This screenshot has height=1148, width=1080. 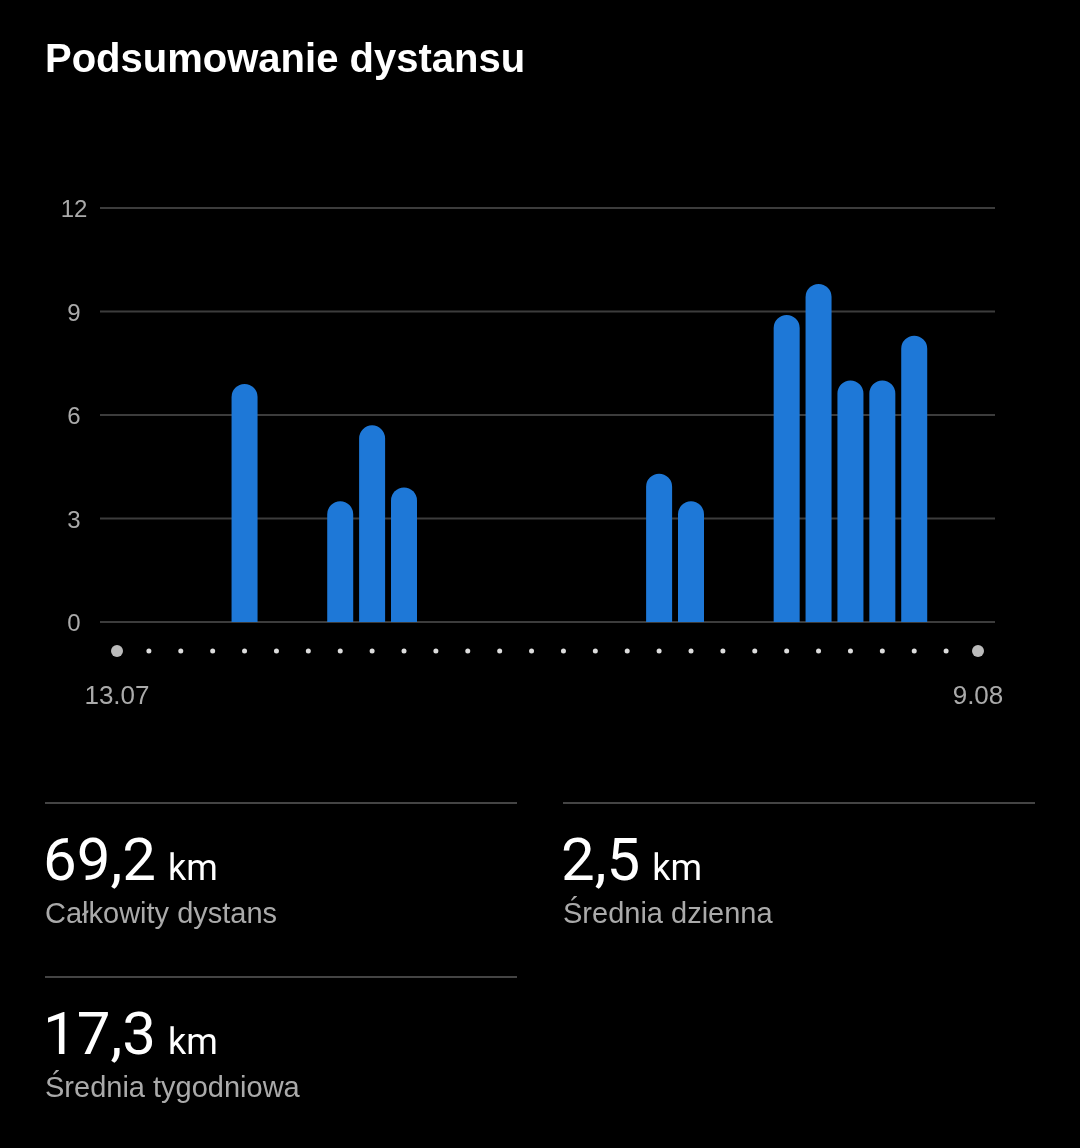 What do you see at coordinates (173, 1086) in the screenshot?
I see `text: Średnia tygodniowa` at bounding box center [173, 1086].